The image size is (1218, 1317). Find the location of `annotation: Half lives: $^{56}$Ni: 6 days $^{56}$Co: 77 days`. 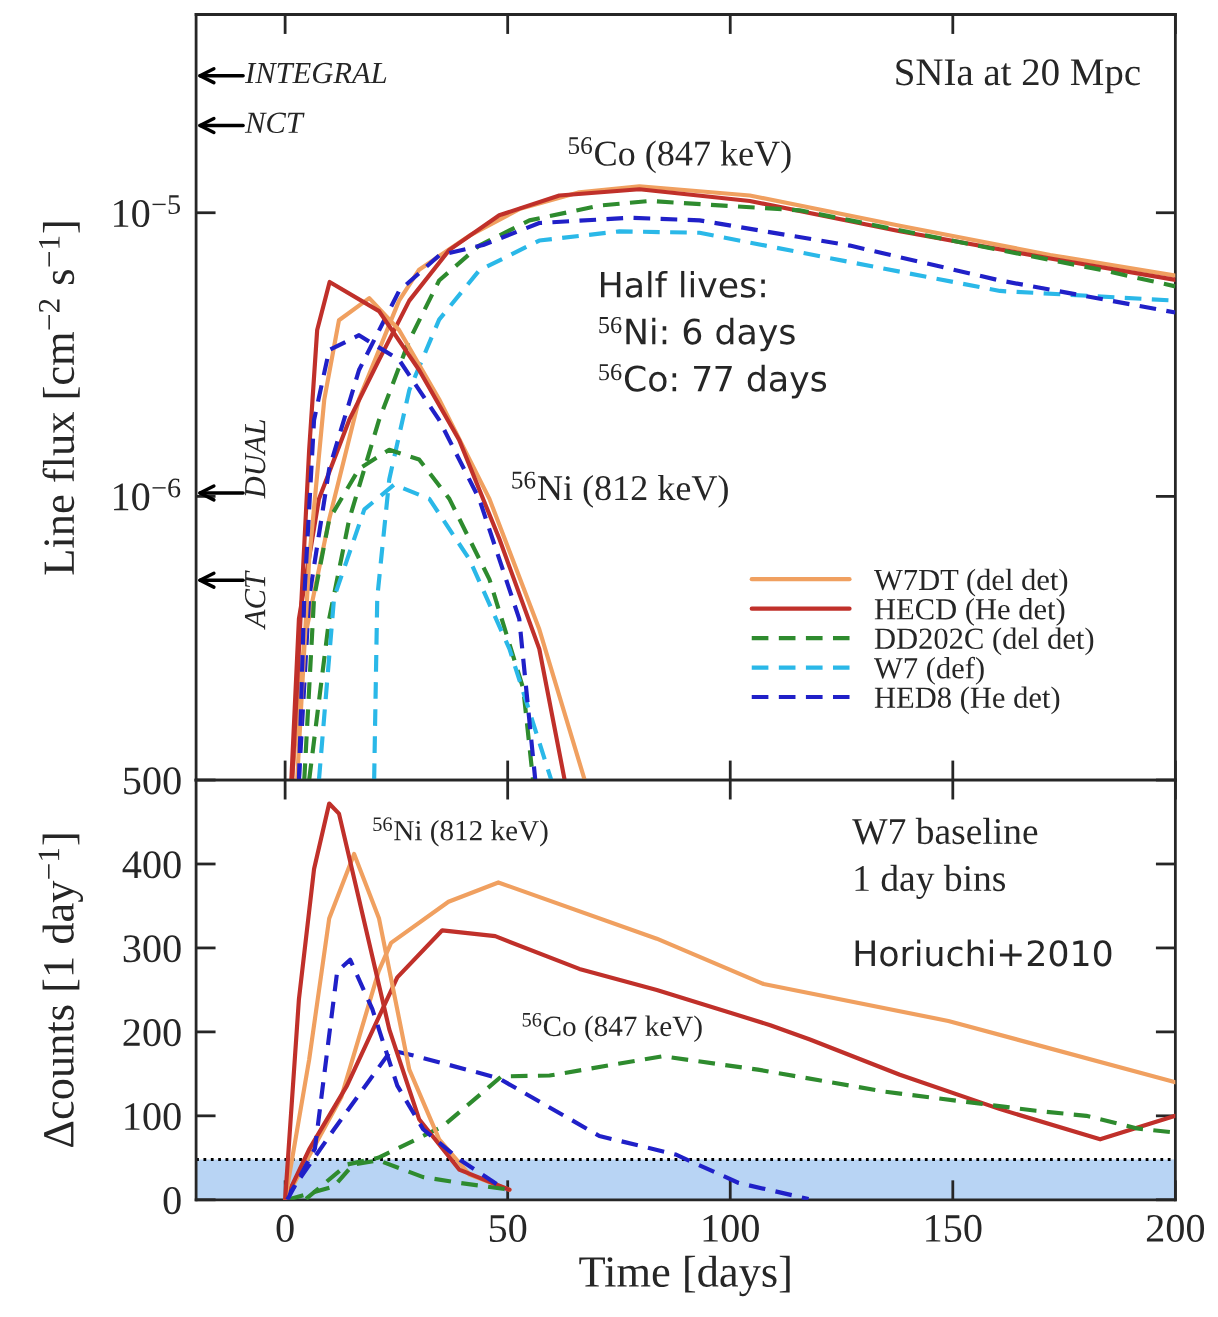

annotation: Half lives: $^{56}$Ni: 6 days $^{56}$Co: 77 days is located at coordinates (713, 334).